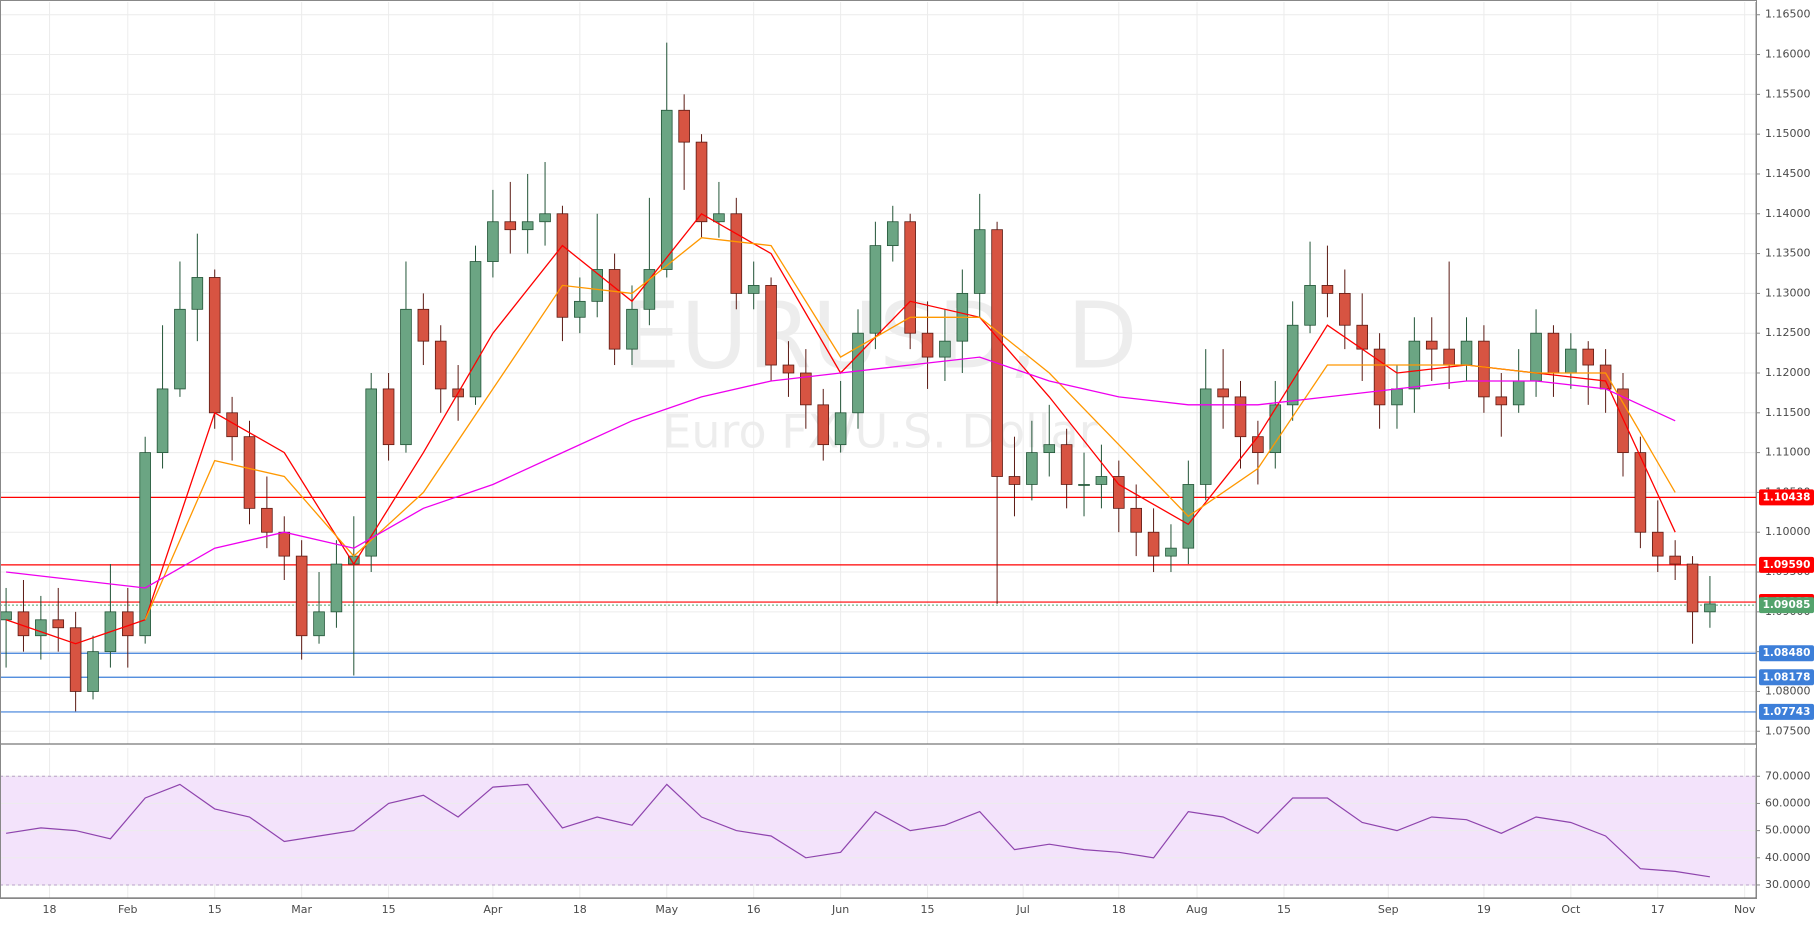  What do you see at coordinates (1484, 909) in the screenshot?
I see `x-tick-label: 19` at bounding box center [1484, 909].